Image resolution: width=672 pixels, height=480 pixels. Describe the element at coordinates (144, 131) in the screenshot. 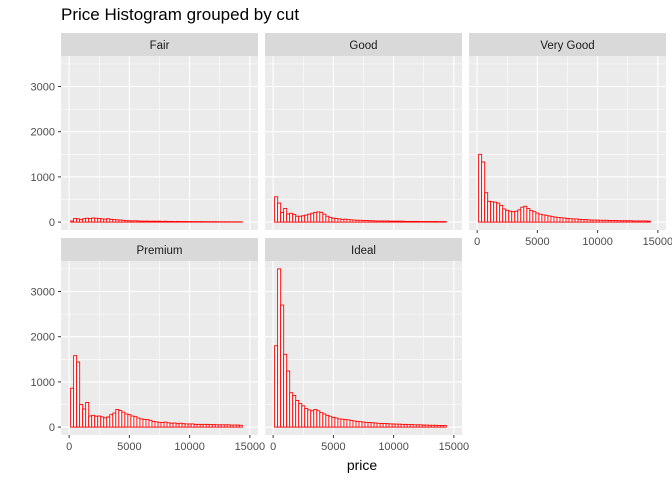

I see `facet-fair: Fair 0 1000 2000 3000` at that location.